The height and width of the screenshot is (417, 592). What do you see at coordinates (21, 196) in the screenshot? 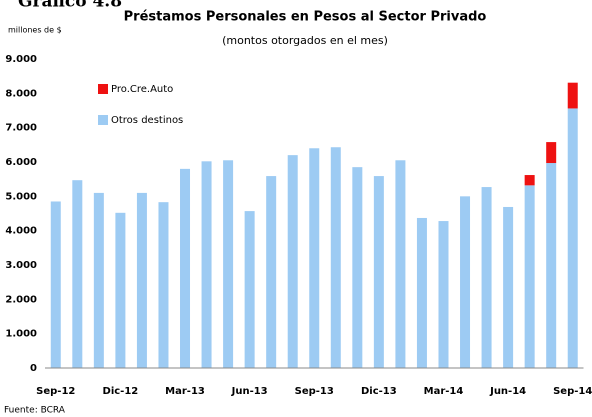
I see `y-tick-label: 5.000` at bounding box center [21, 196].